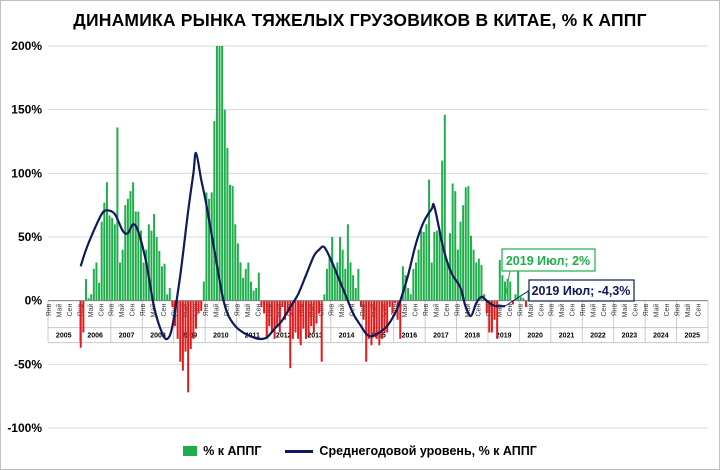 The image size is (720, 470). I want to click on legend-swatch-bars, so click(190, 451).